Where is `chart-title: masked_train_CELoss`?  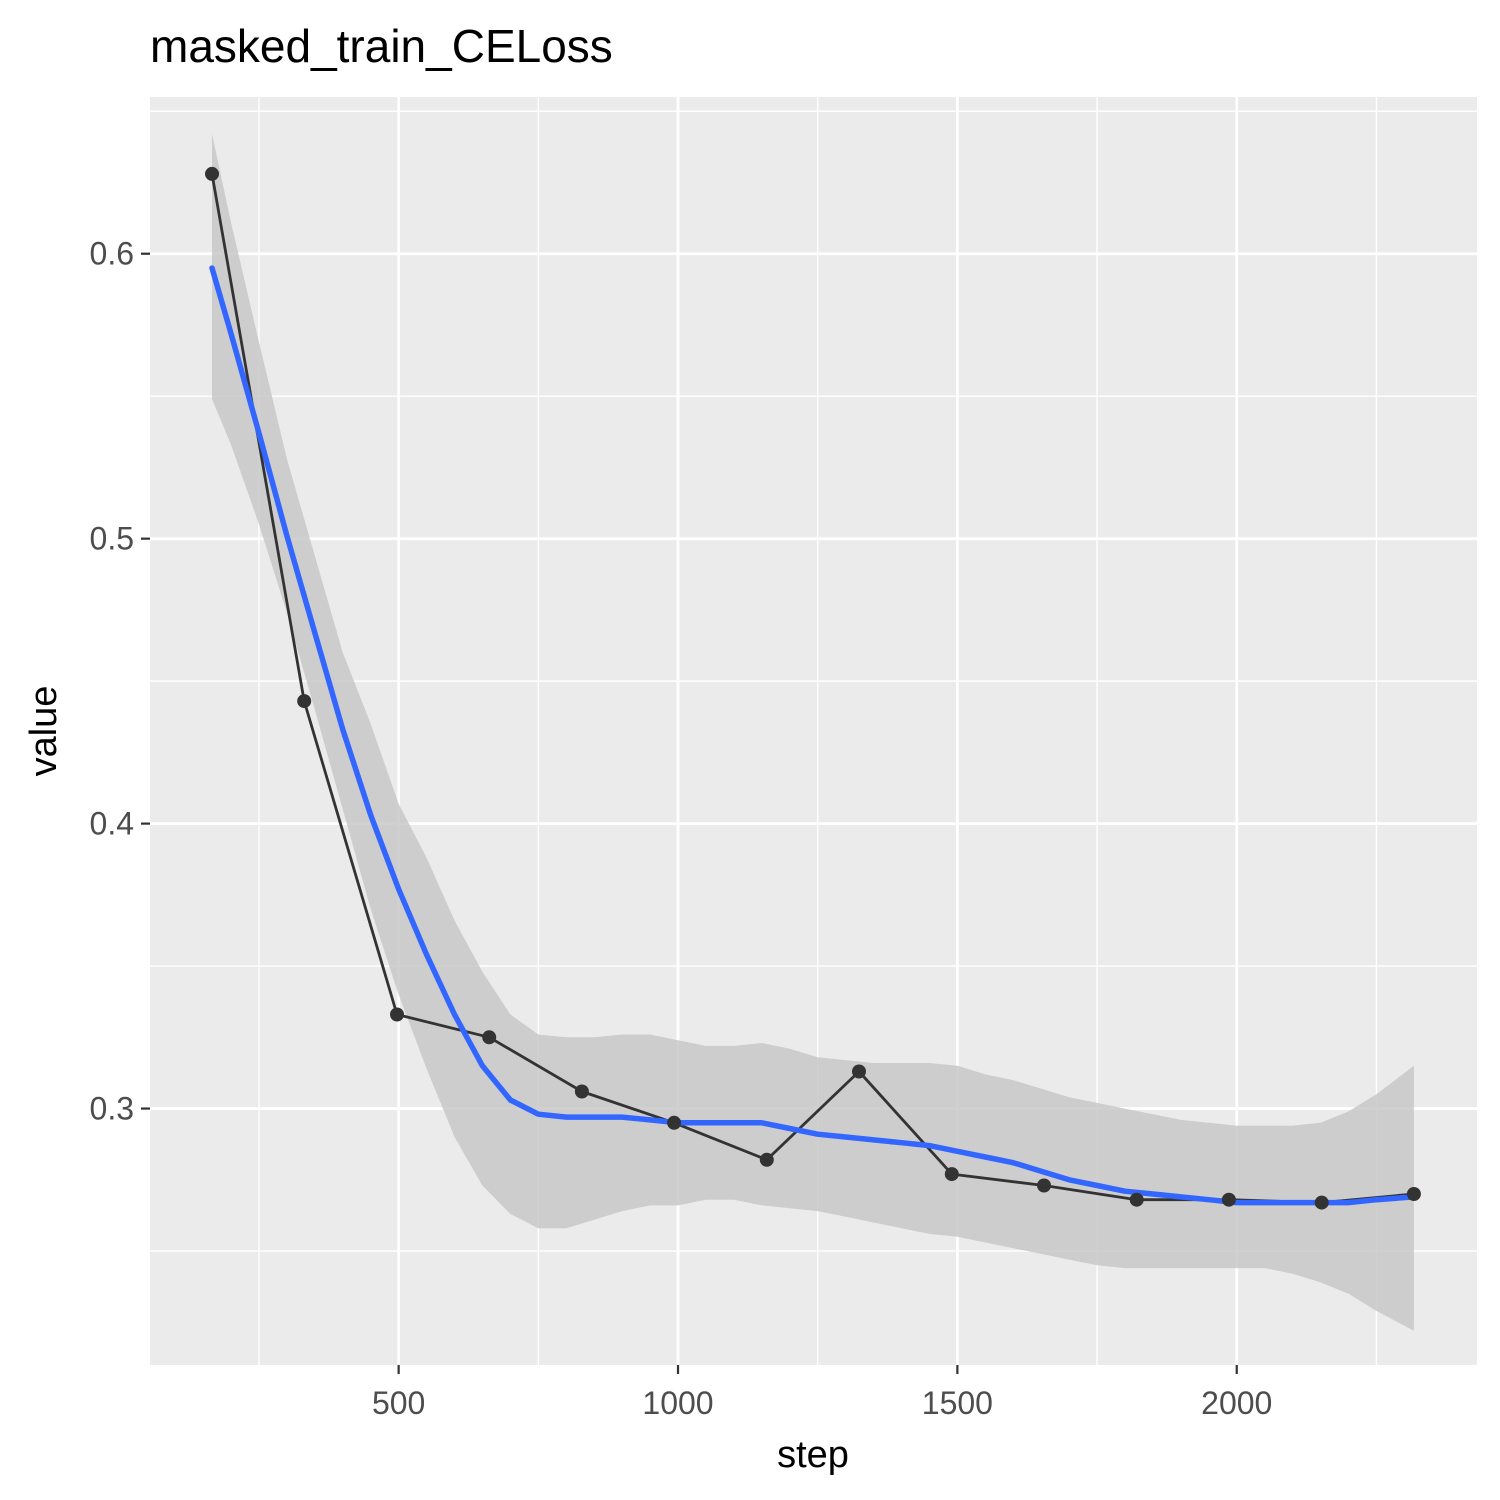 chart-title: masked_train_CELoss is located at coordinates (381, 46).